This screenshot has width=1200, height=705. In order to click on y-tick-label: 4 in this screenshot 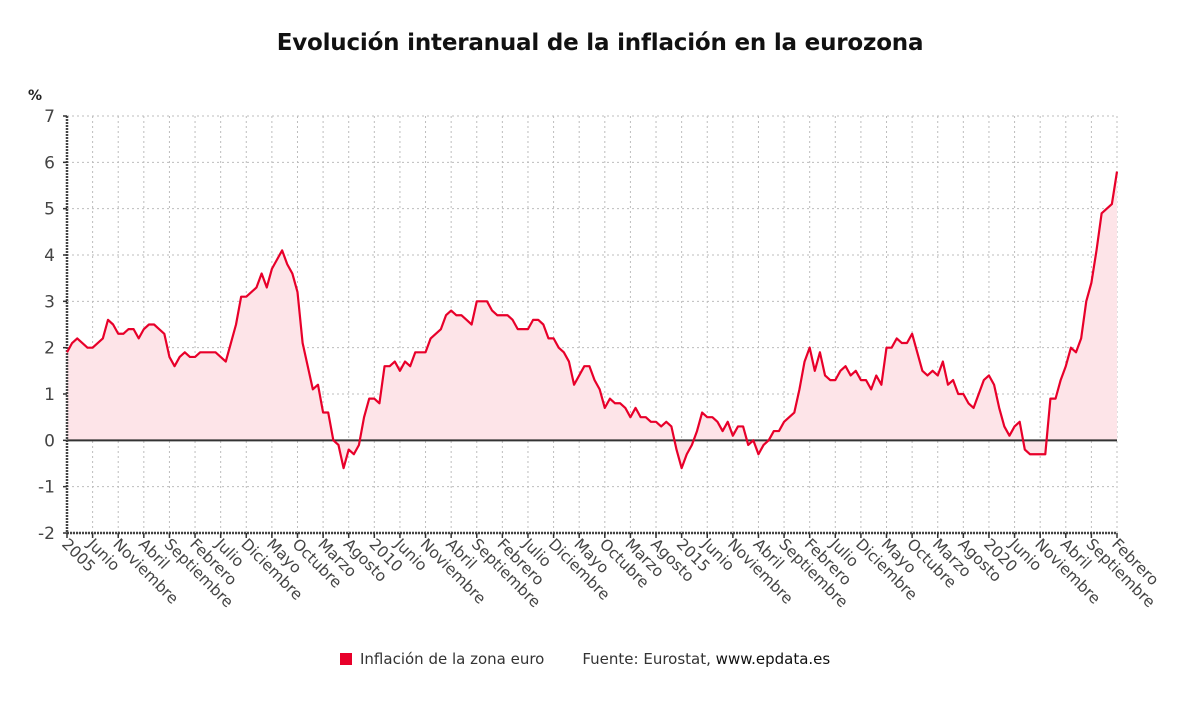, I will do `click(49, 256)`.